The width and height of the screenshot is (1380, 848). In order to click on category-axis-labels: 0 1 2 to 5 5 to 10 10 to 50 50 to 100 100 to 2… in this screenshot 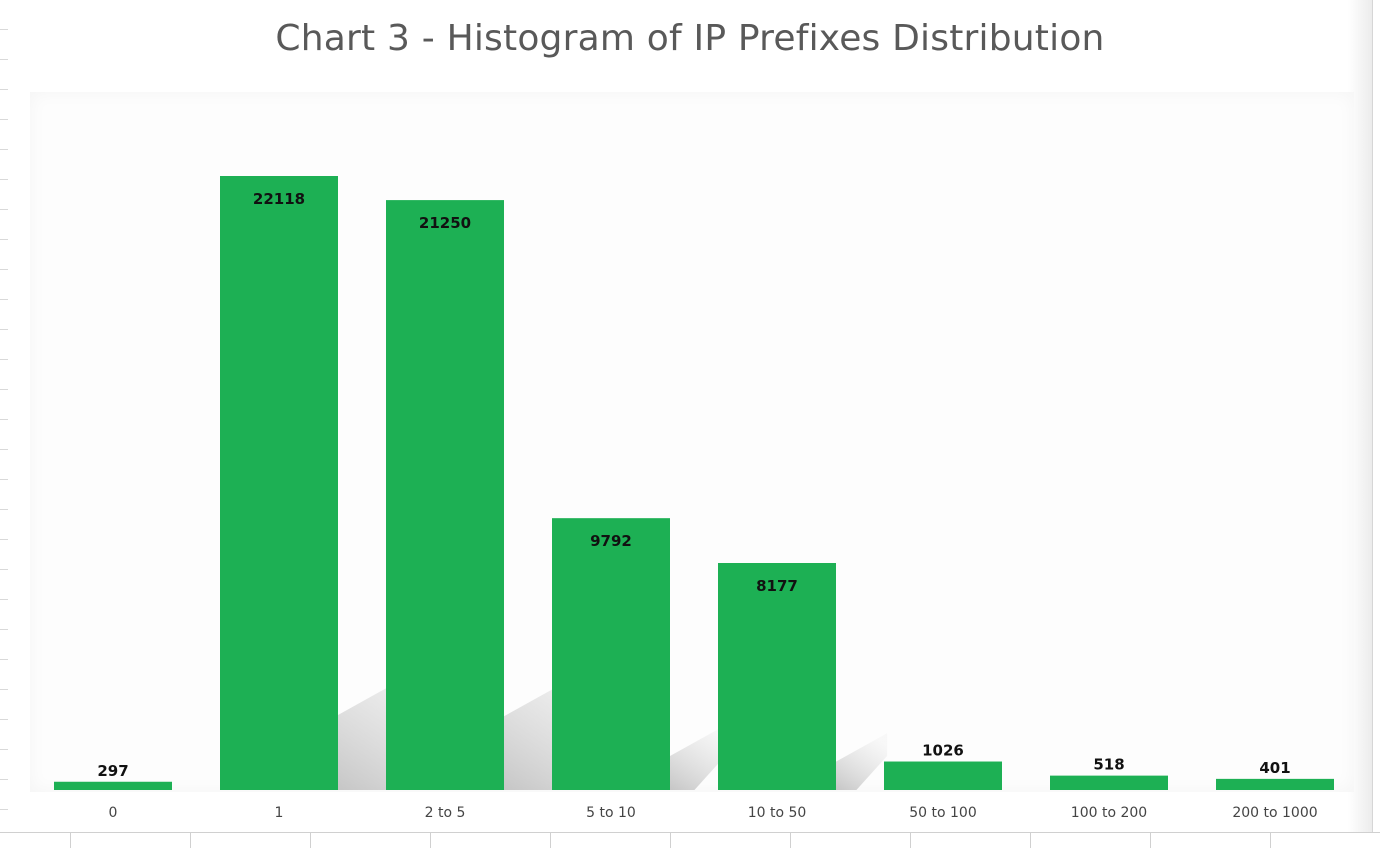, I will do `click(713, 813)`.